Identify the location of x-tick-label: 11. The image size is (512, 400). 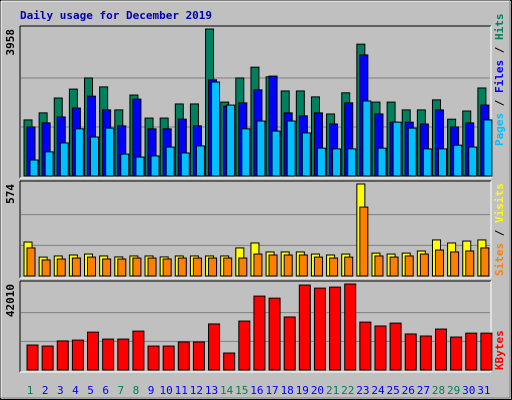
(181, 390).